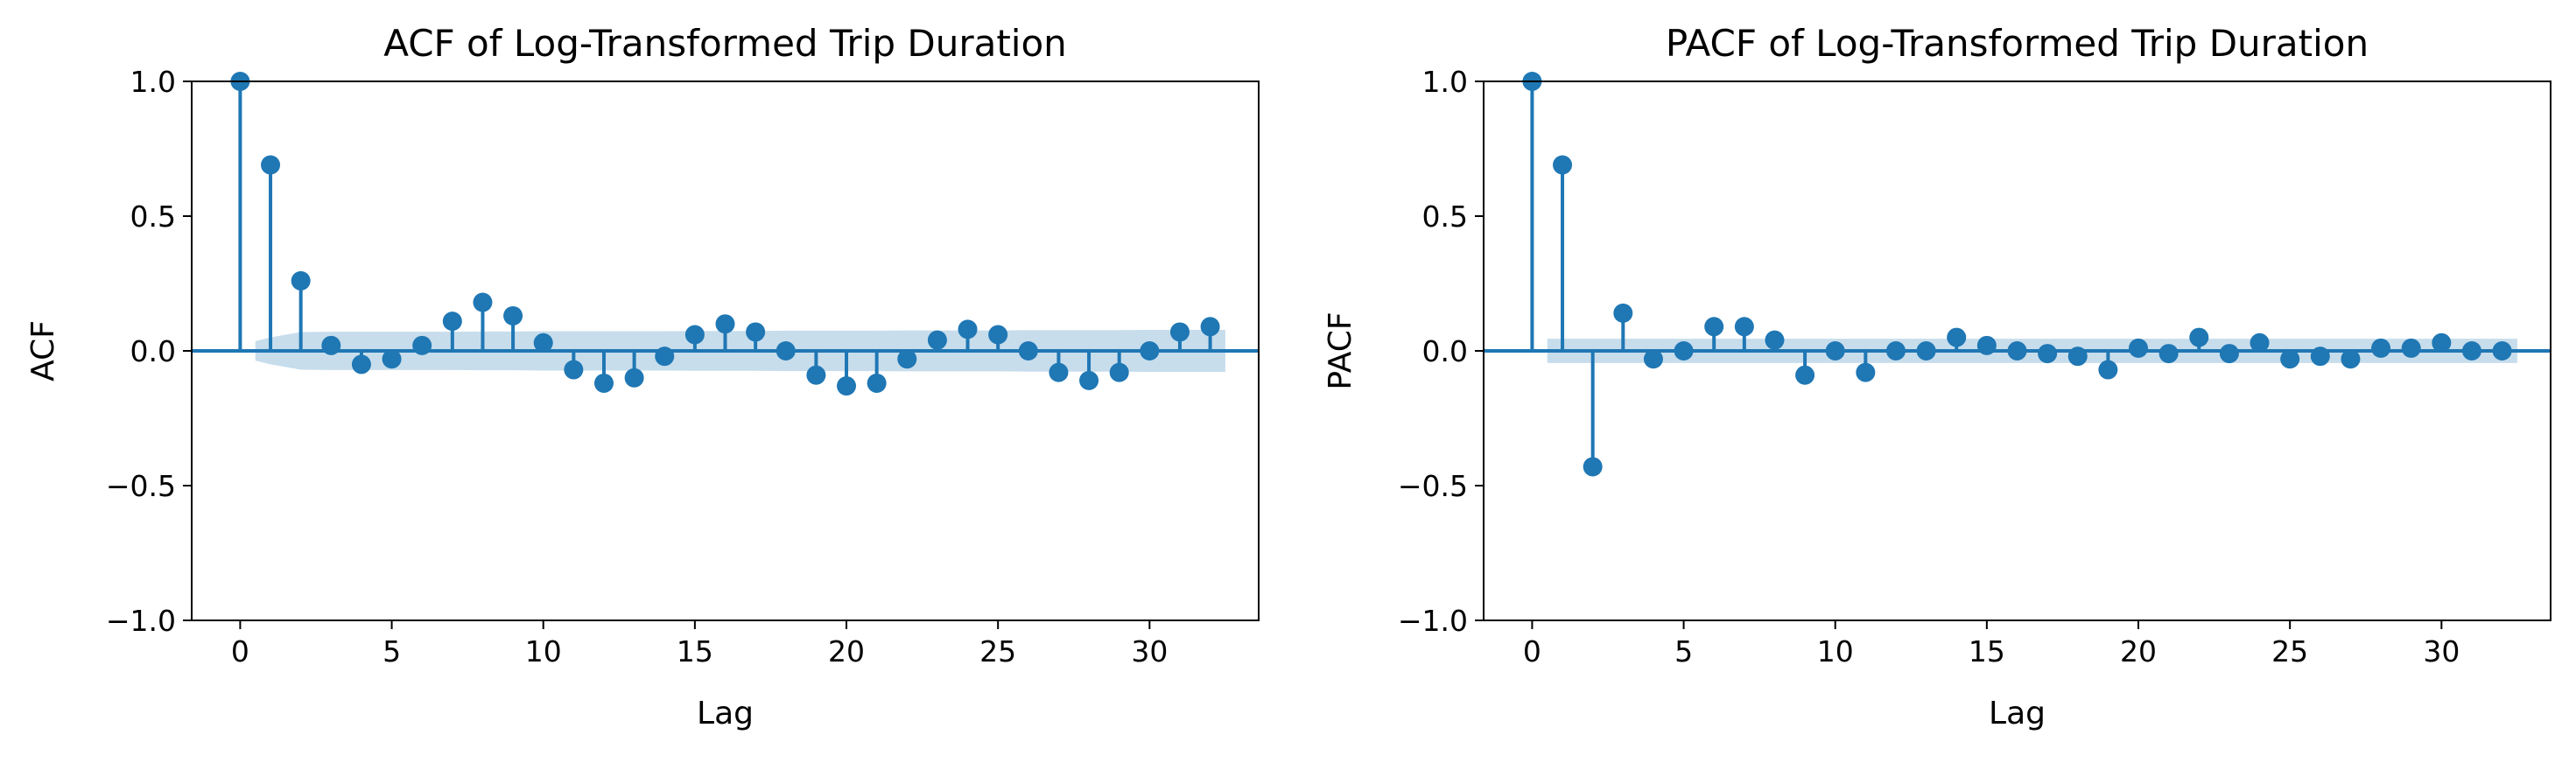 This screenshot has height=763, width=2576. Describe the element at coordinates (240, 651) in the screenshot. I see `acf-xtick-label: 0` at that location.